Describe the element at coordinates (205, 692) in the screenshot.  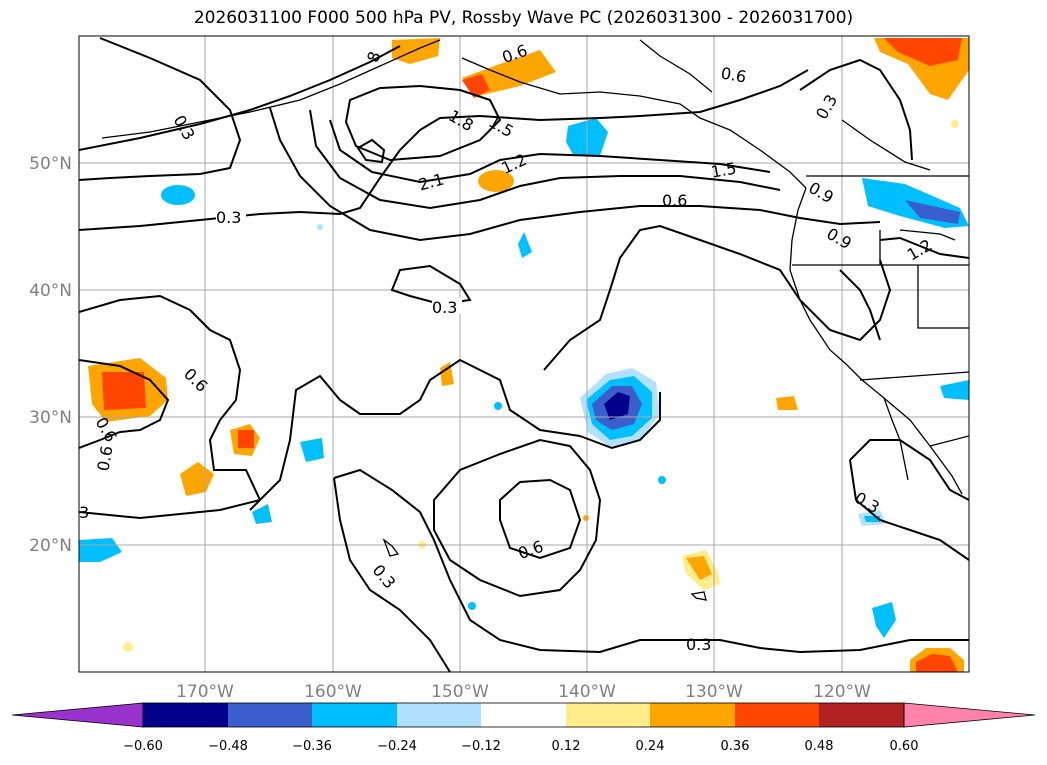
I see `lon-label: 170°W` at that location.